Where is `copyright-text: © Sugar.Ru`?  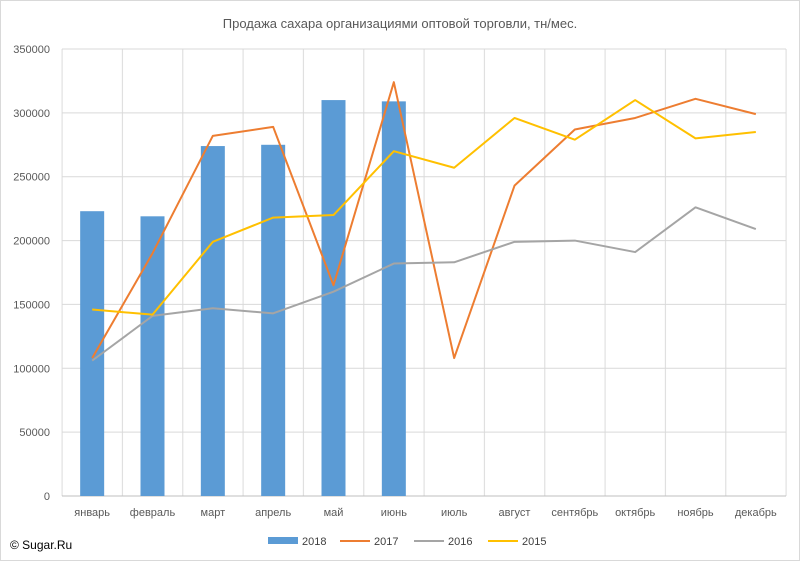
copyright-text: © Sugar.Ru is located at coordinates (41, 545).